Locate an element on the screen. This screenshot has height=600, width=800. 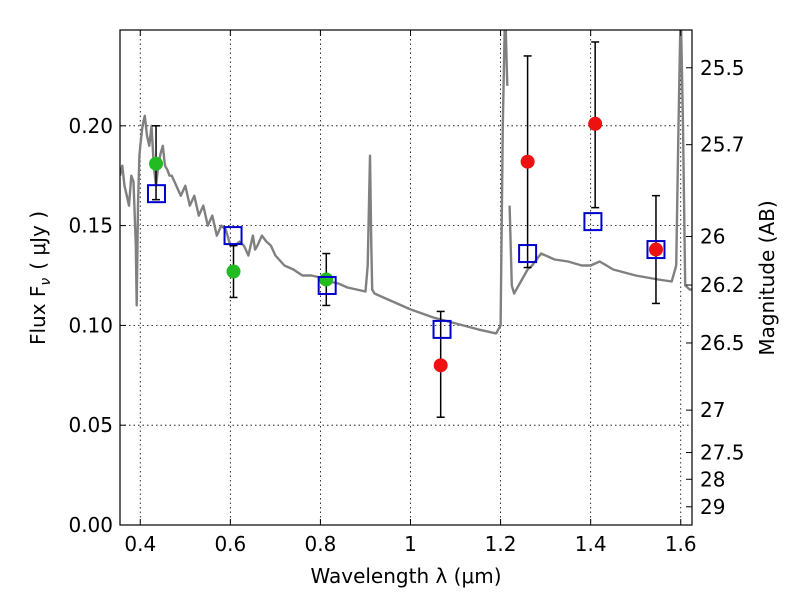
y-axis-label: Flux Fν ( μJy ) is located at coordinates (40, 278).